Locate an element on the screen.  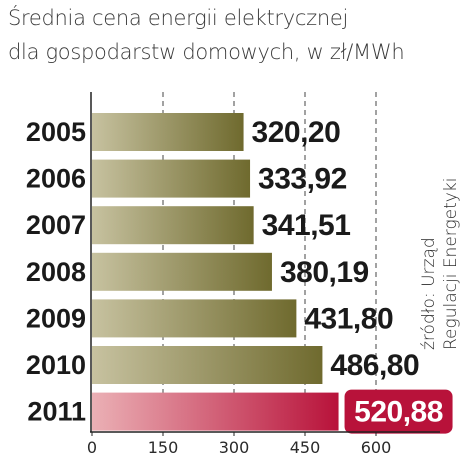
chart-title-line-2: dla gospodarstw domowych, w zł/MWh is located at coordinates (206, 52).